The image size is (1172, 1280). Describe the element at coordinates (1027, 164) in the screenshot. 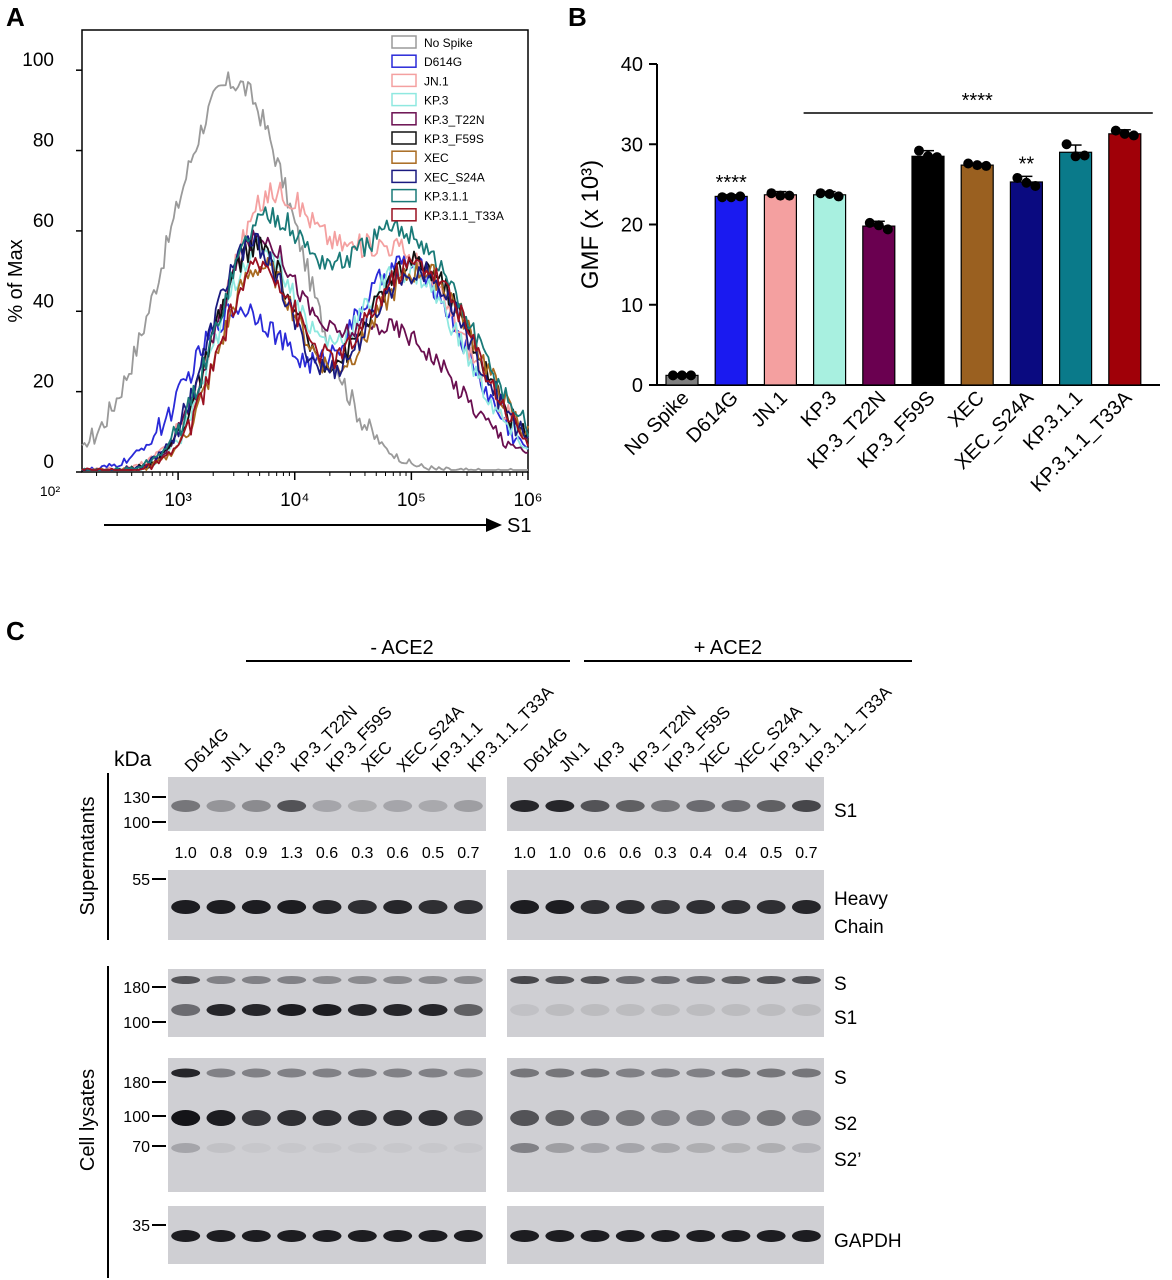

I see `significance-stars: **` at that location.